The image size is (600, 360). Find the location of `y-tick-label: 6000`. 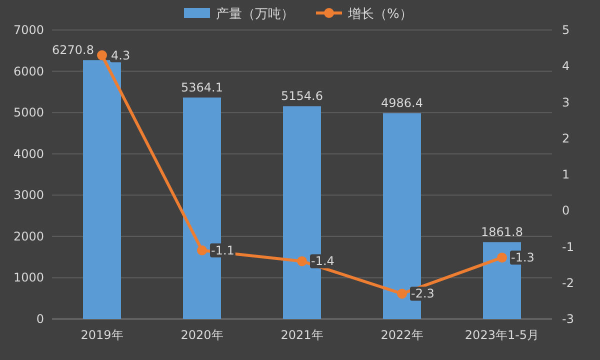

y-tick-label: 6000 is located at coordinates (28, 71).